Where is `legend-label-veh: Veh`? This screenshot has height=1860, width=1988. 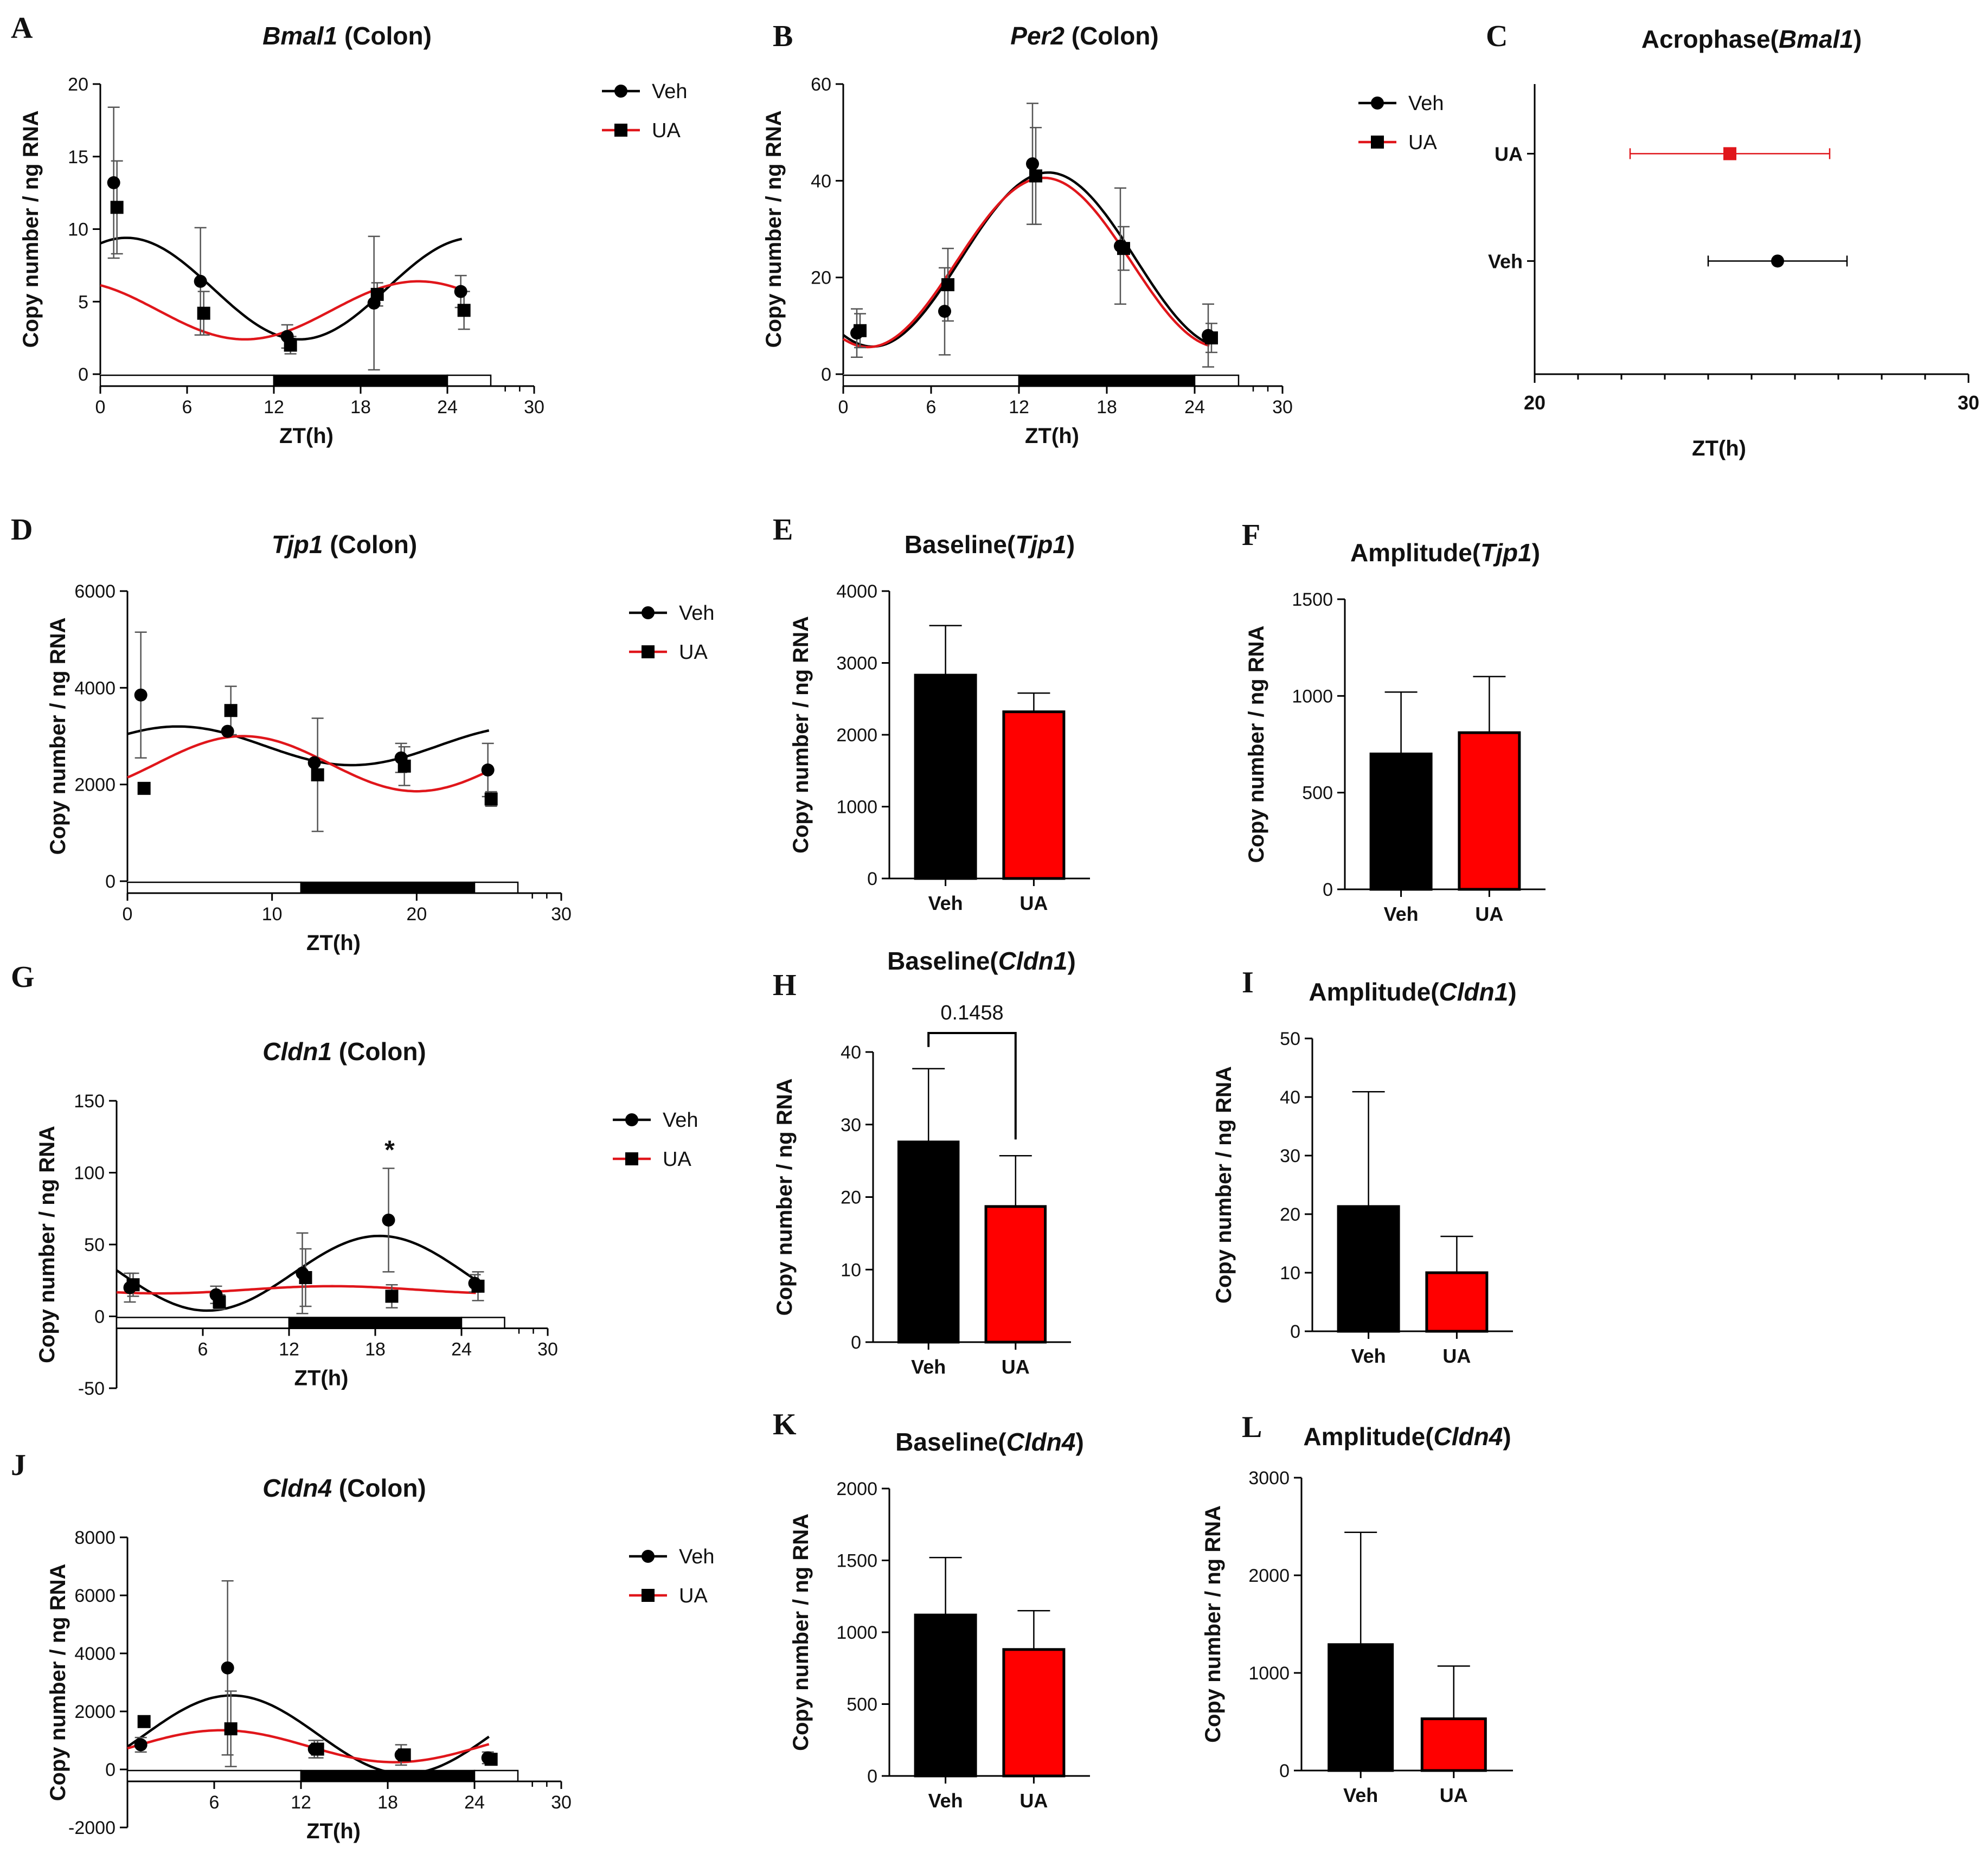
legend-label-veh: Veh is located at coordinates (670, 91).